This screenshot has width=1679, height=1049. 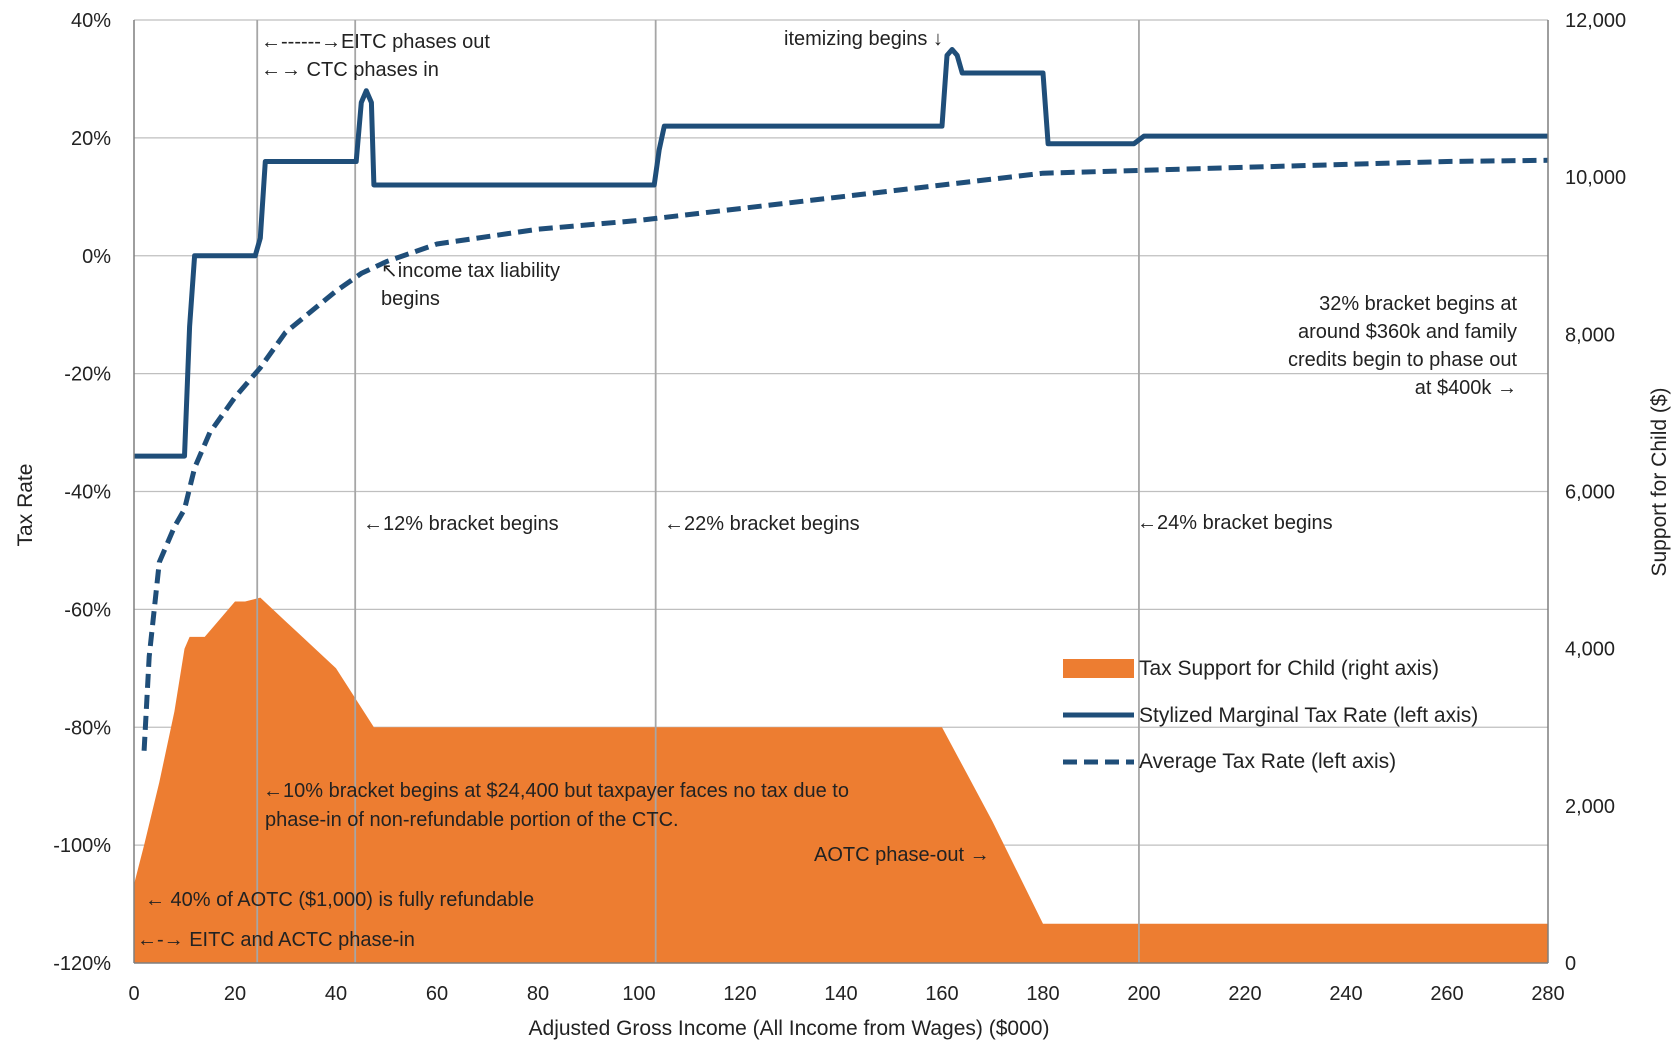 I want to click on annotation-income-tax-liability-begins: begins, so click(x=410, y=299).